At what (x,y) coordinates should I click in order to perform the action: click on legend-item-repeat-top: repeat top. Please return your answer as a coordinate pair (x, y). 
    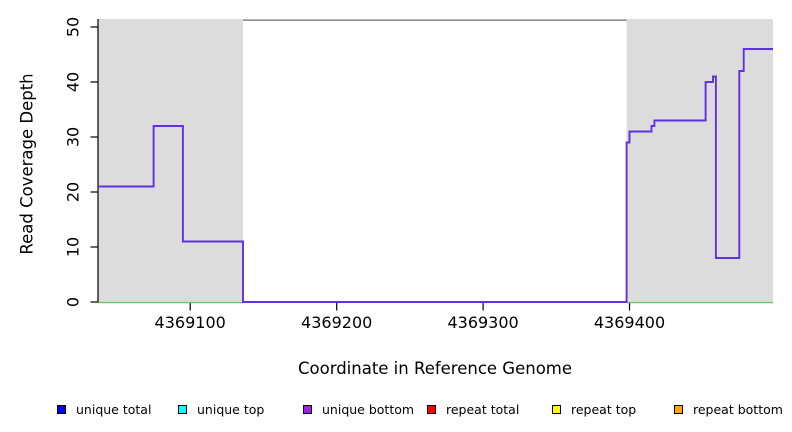
    Looking at the image, I should click on (594, 409).